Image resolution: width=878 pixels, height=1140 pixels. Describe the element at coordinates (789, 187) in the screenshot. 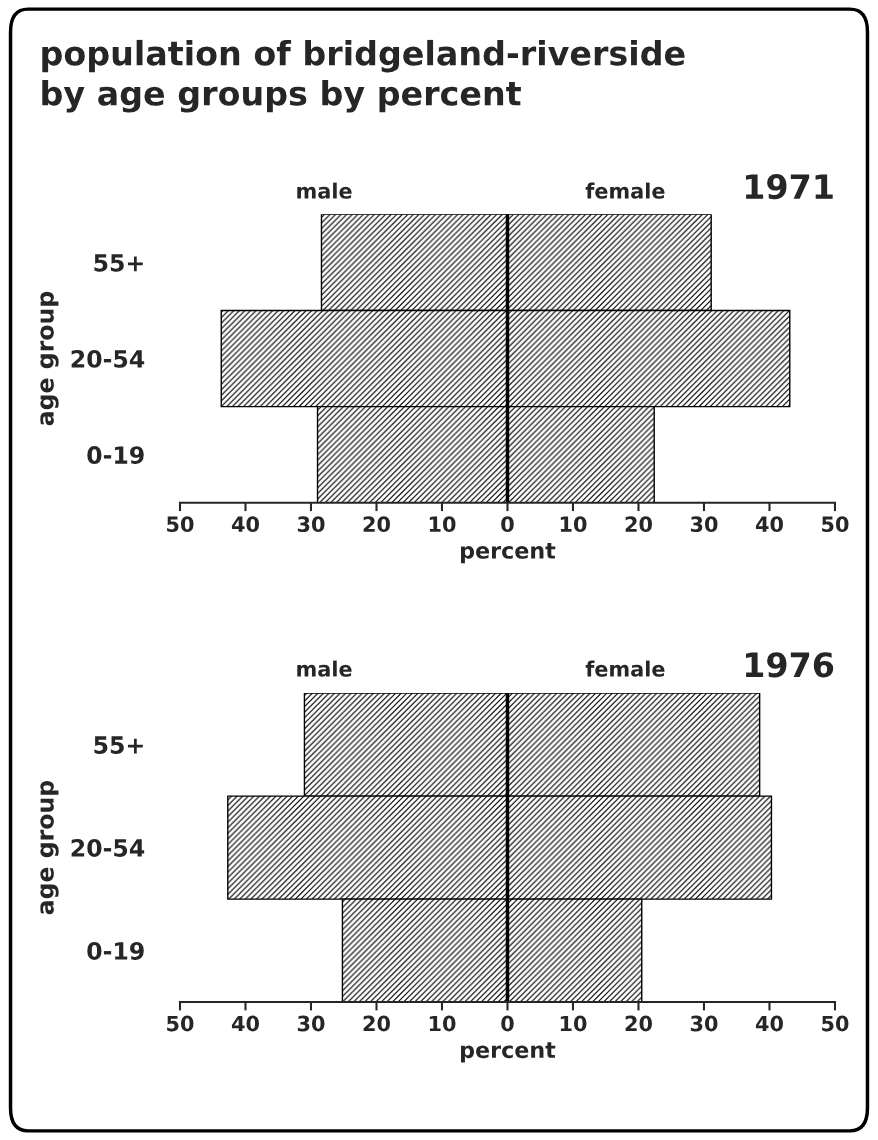

I see `text: 1971` at that location.